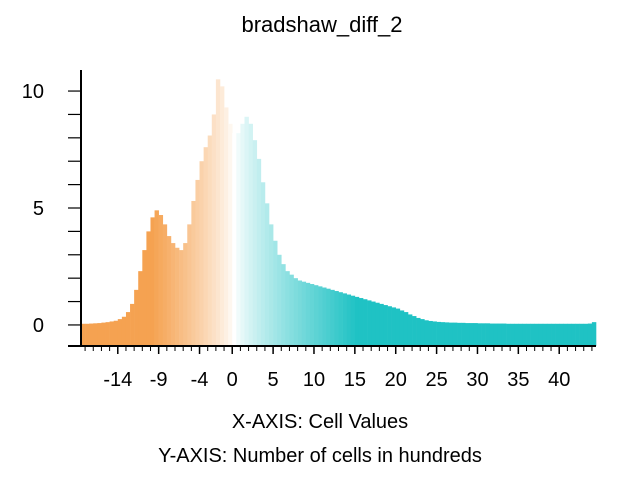 Image resolution: width=640 pixels, height=480 pixels. What do you see at coordinates (436, 380) in the screenshot?
I see `x-tick-label: 25` at bounding box center [436, 380].